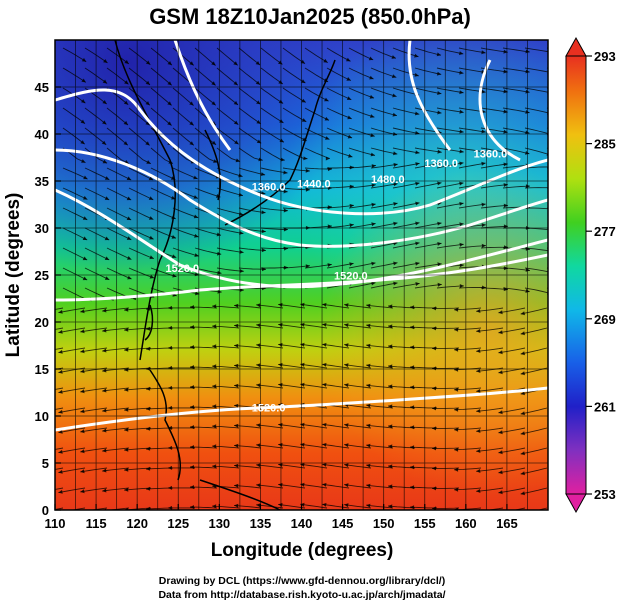 The height and width of the screenshot is (605, 619). I want to click on y-tick-label: 30, so click(42, 228).